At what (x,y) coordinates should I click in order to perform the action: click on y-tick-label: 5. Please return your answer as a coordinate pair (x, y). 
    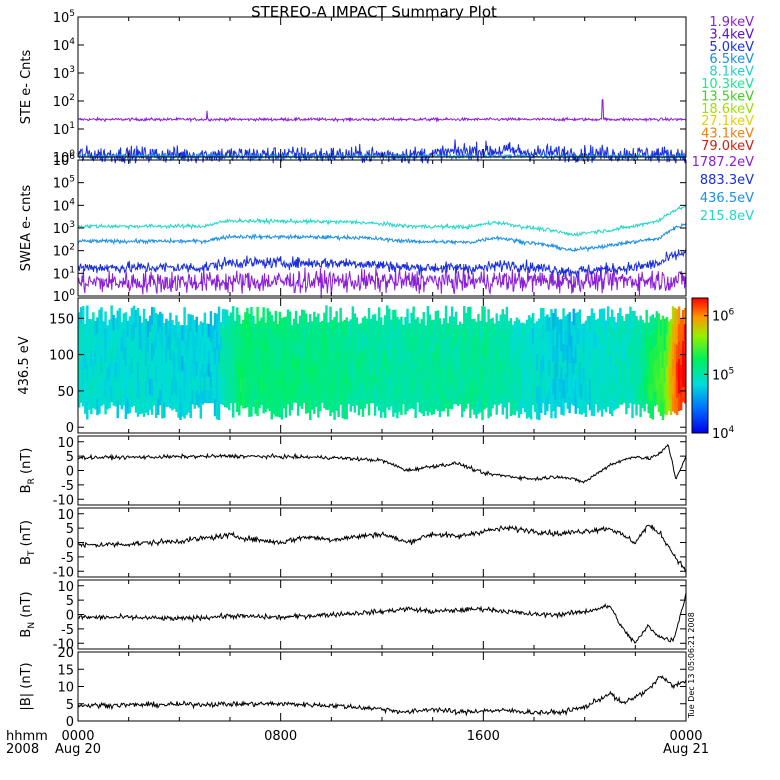
    Looking at the image, I should click on (70, 529).